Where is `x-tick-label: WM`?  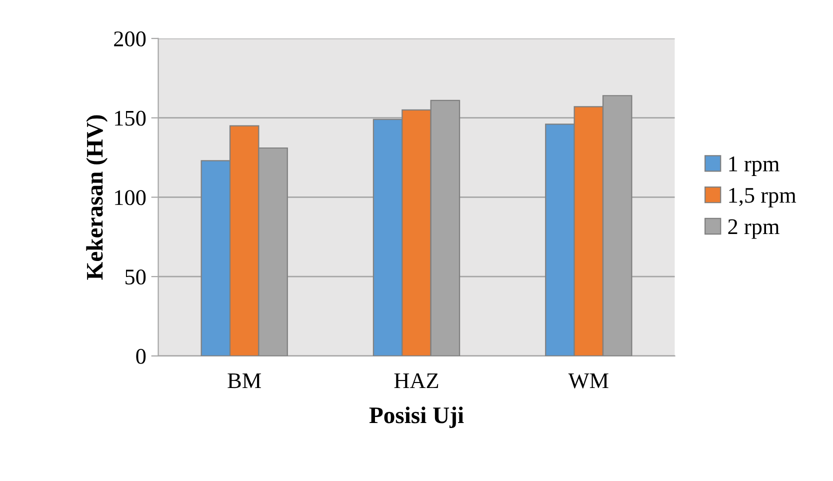
x-tick-label: WM is located at coordinates (588, 380).